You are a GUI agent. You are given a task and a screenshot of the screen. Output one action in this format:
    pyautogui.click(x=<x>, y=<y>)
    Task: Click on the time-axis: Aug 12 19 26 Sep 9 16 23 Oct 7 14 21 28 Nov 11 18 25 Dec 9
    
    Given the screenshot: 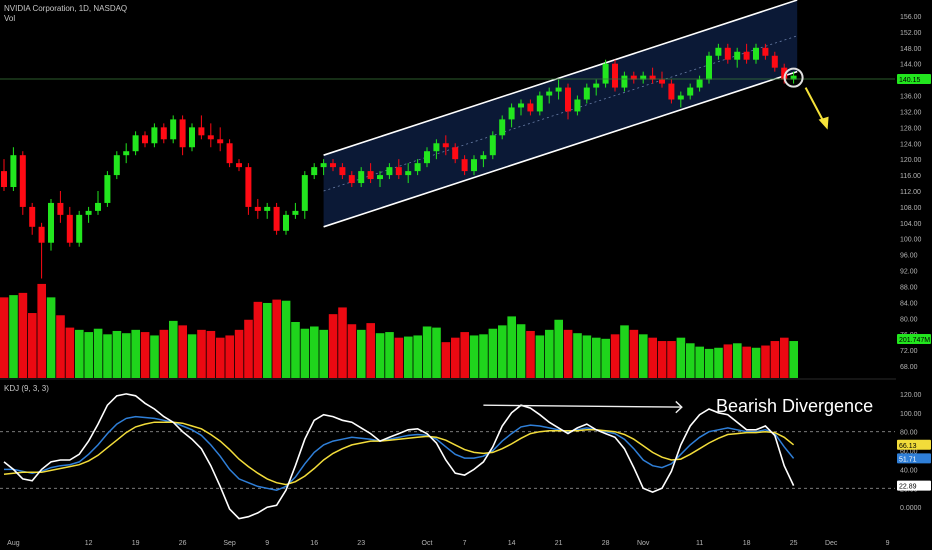 What is the action you would take?
    pyautogui.click(x=448, y=543)
    